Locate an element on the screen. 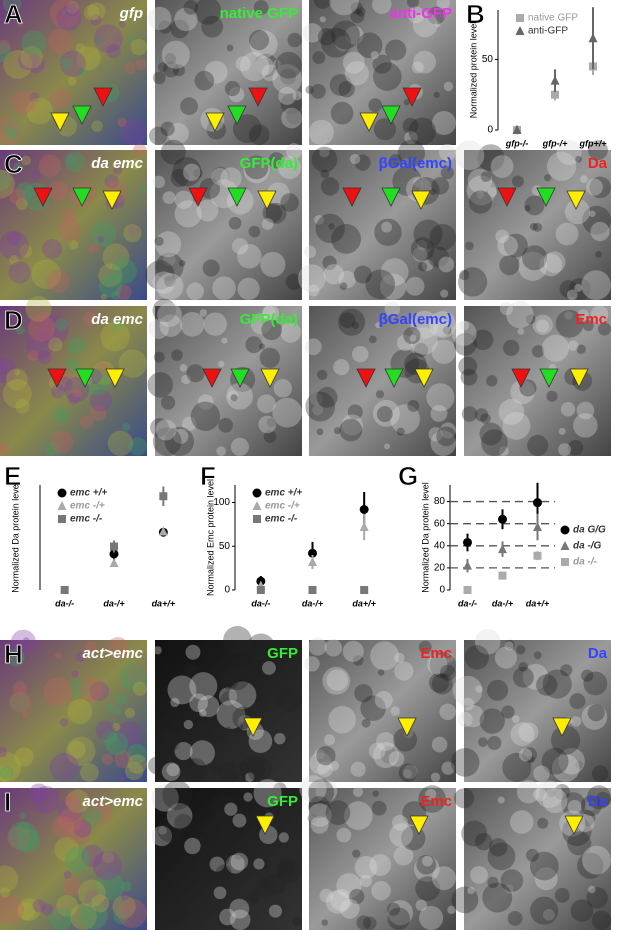 This screenshot has height=930, width=617. point is located at coordinates (593, 38).